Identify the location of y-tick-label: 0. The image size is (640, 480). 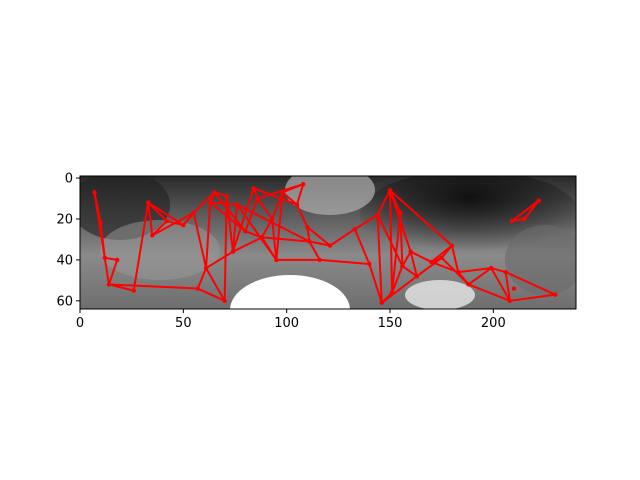
(69, 179).